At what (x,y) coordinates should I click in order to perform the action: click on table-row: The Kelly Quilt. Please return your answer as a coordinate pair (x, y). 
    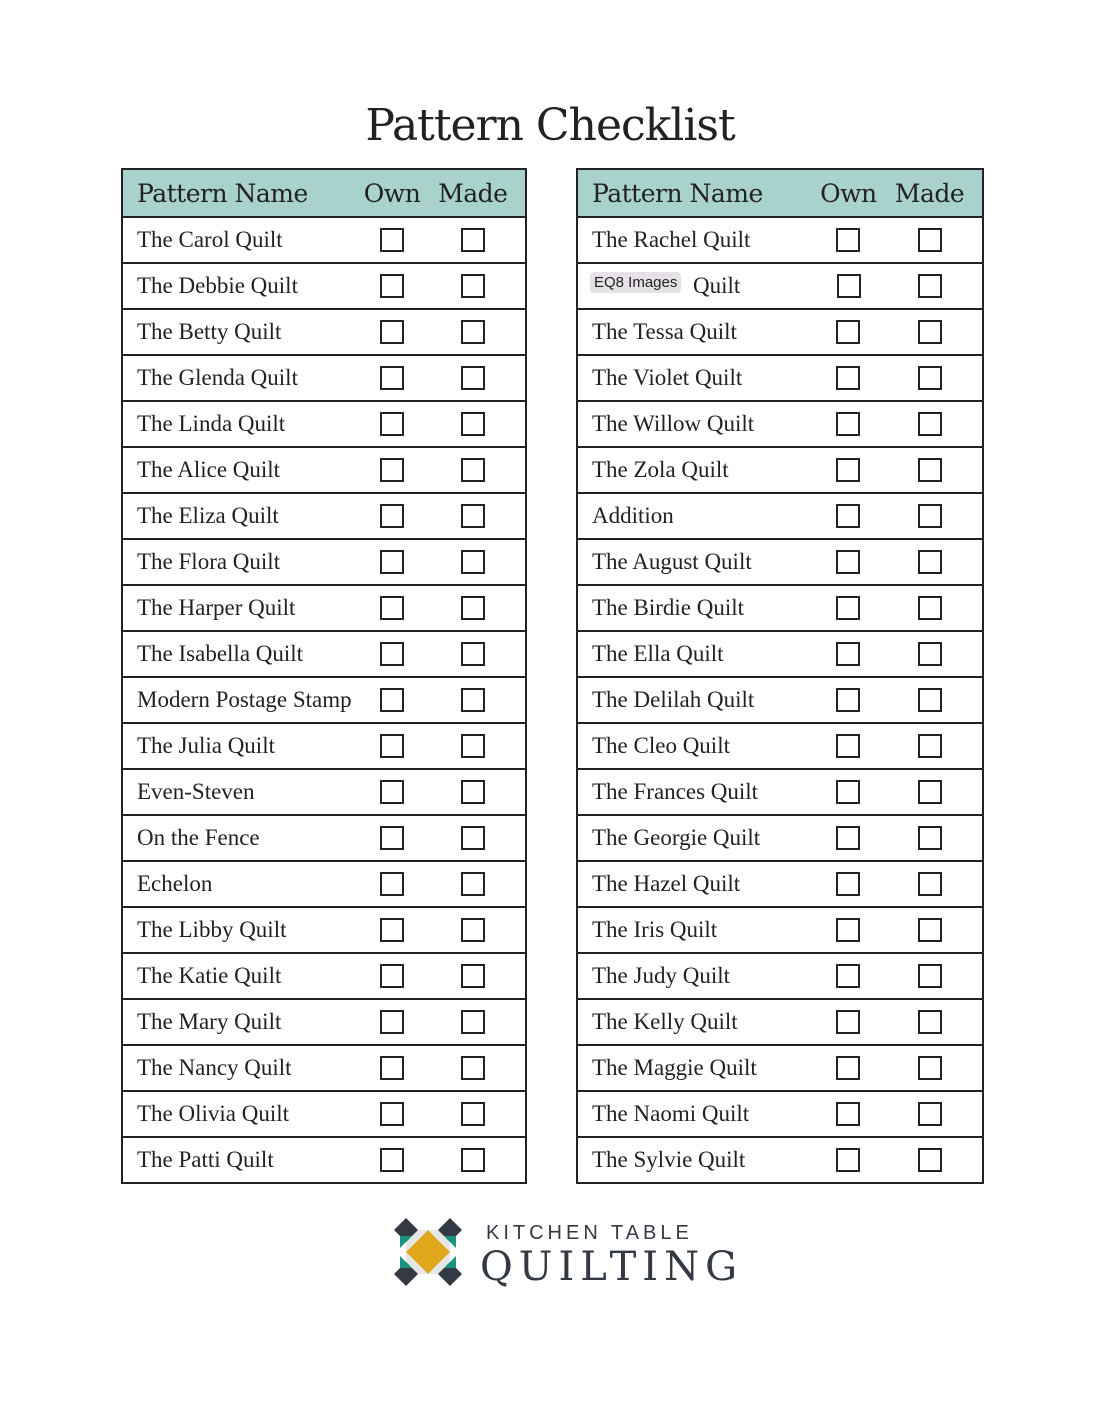
    Looking at the image, I should click on (780, 1023).